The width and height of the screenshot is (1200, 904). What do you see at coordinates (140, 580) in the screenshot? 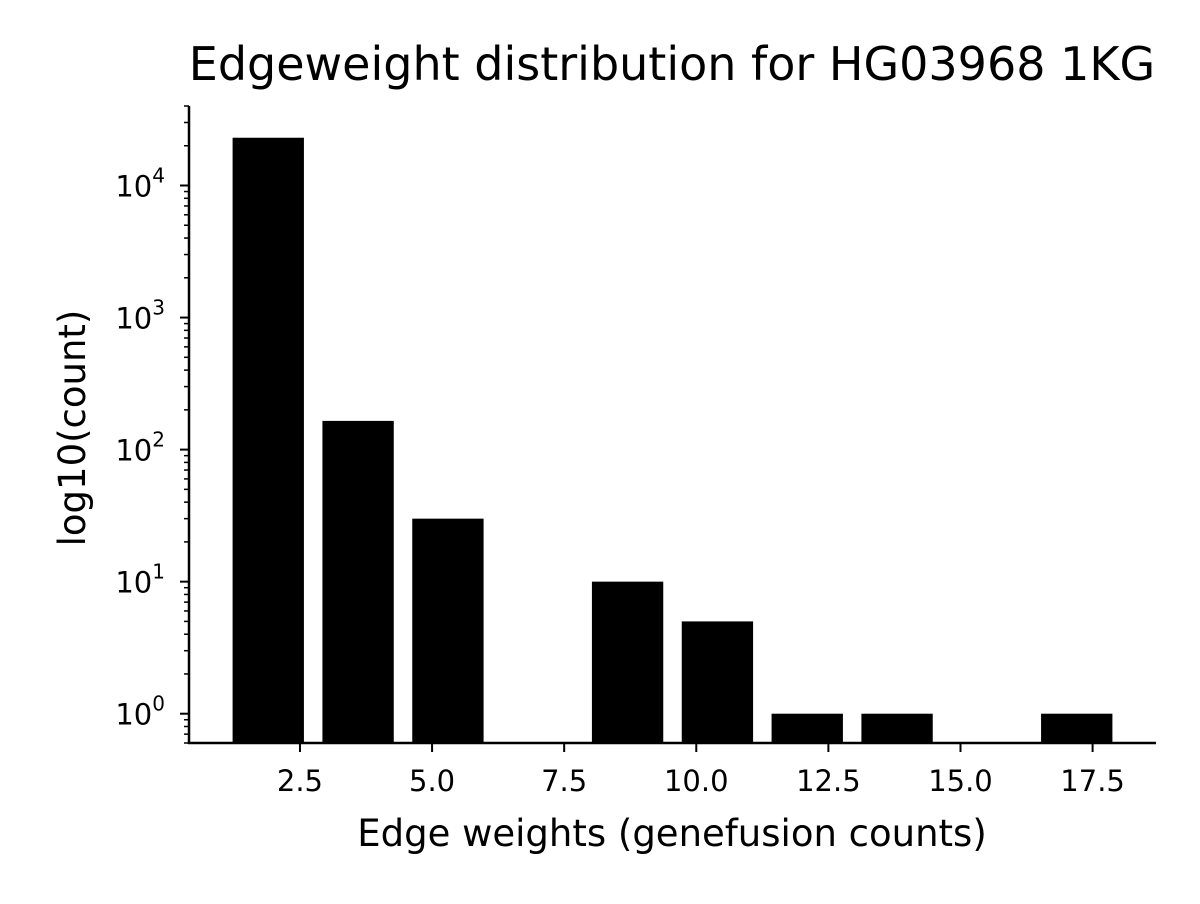
I see `y-tick-label: 10¹` at bounding box center [140, 580].